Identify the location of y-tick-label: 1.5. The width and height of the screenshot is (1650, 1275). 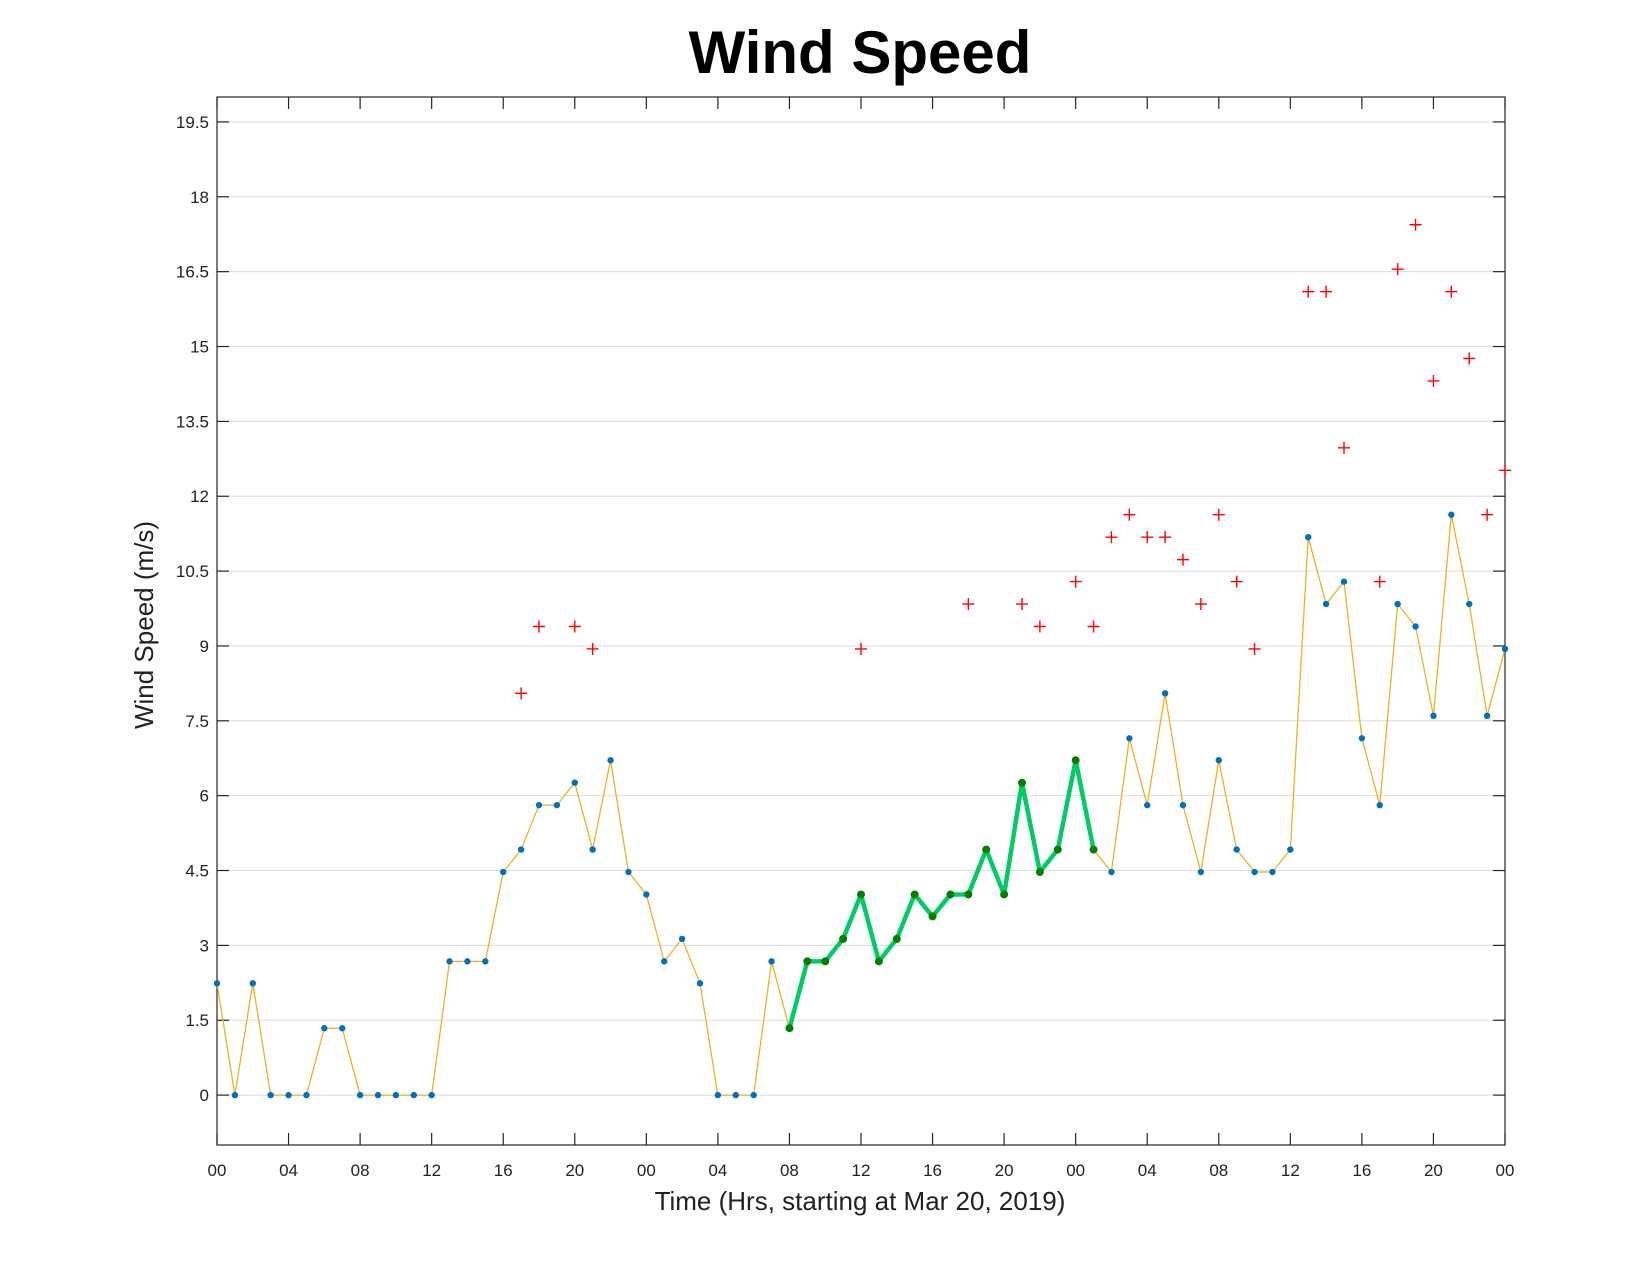
(197, 1020).